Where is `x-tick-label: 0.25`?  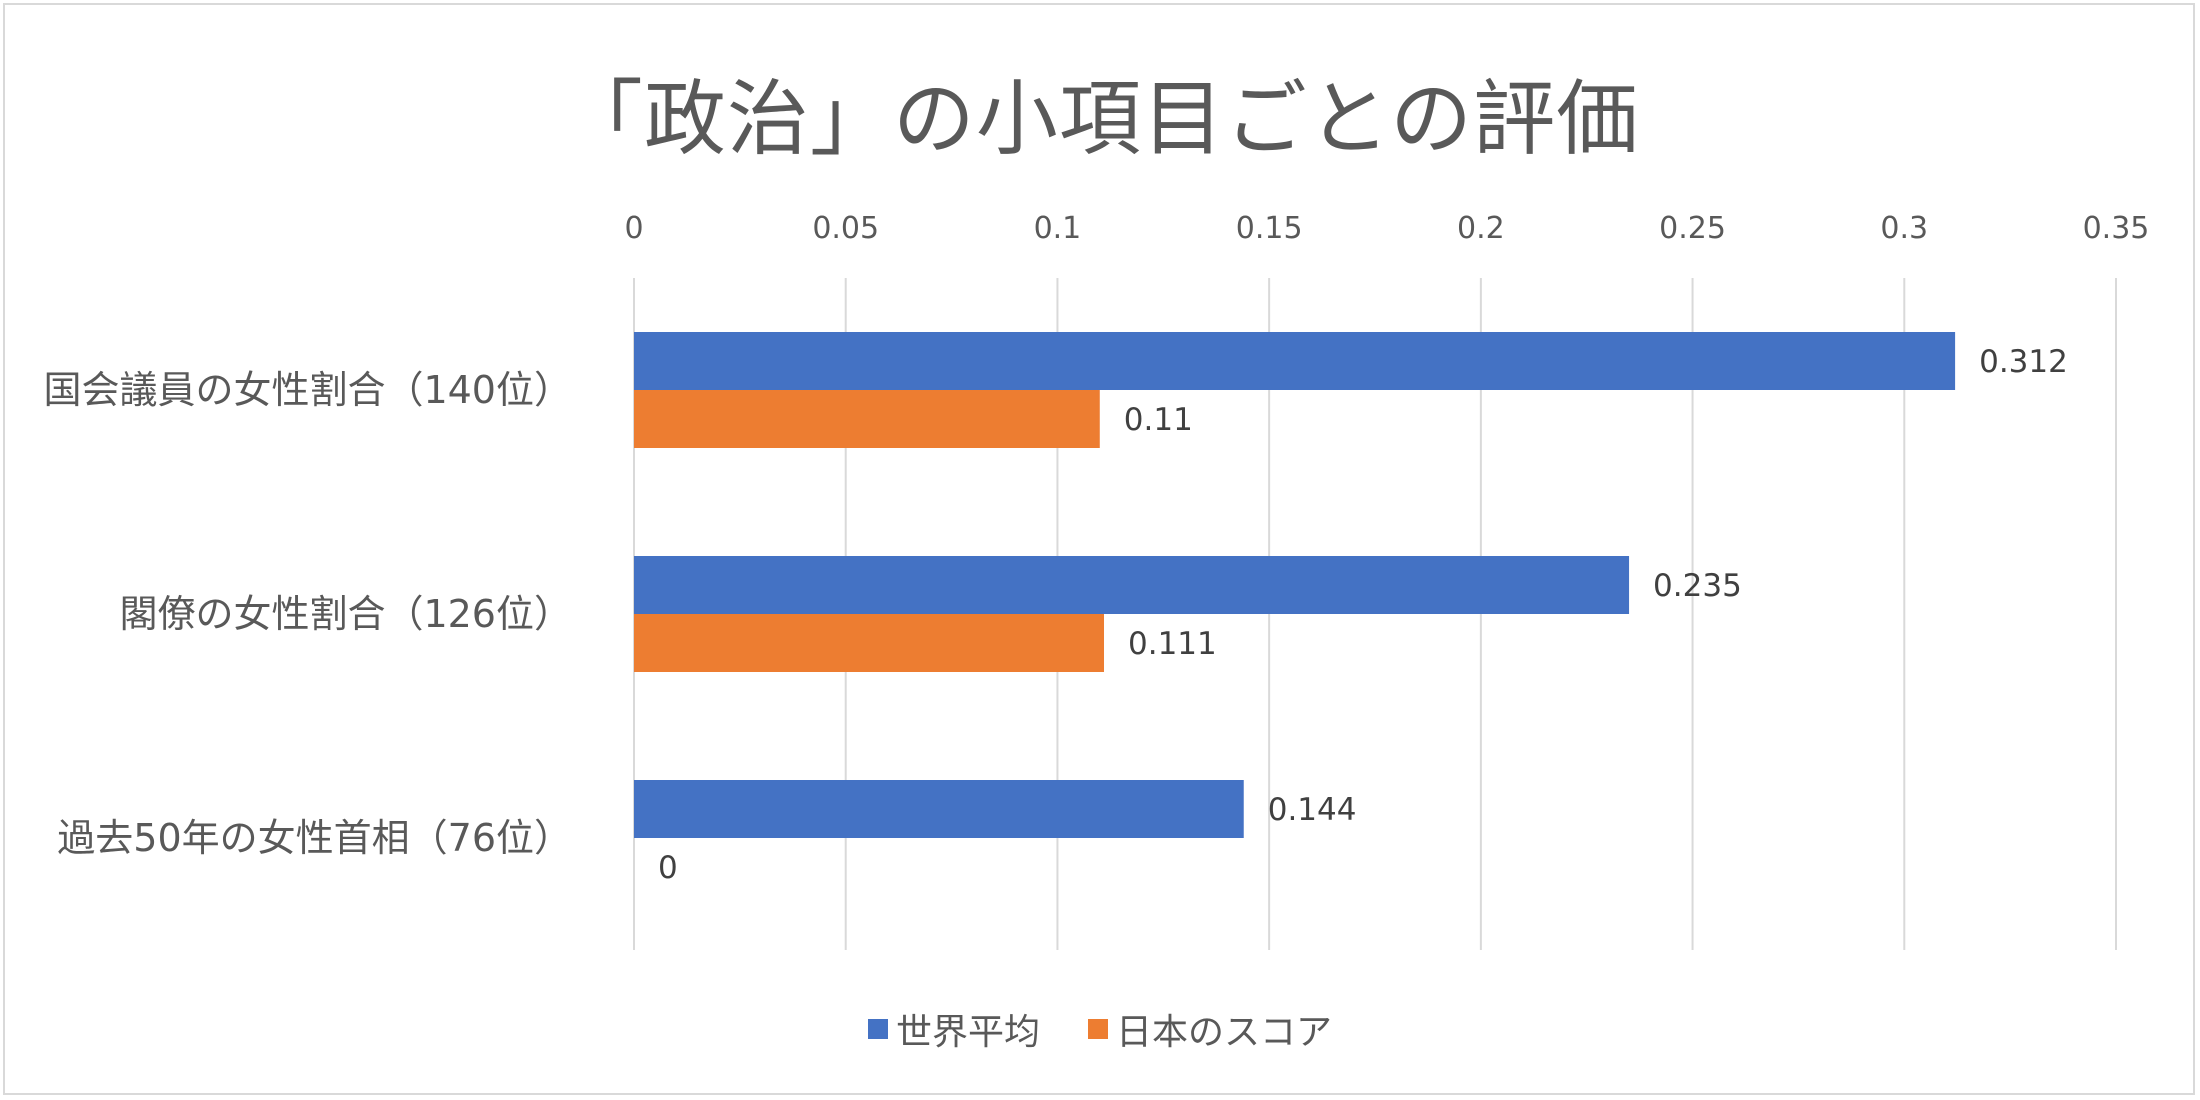 x-tick-label: 0.25 is located at coordinates (1692, 228).